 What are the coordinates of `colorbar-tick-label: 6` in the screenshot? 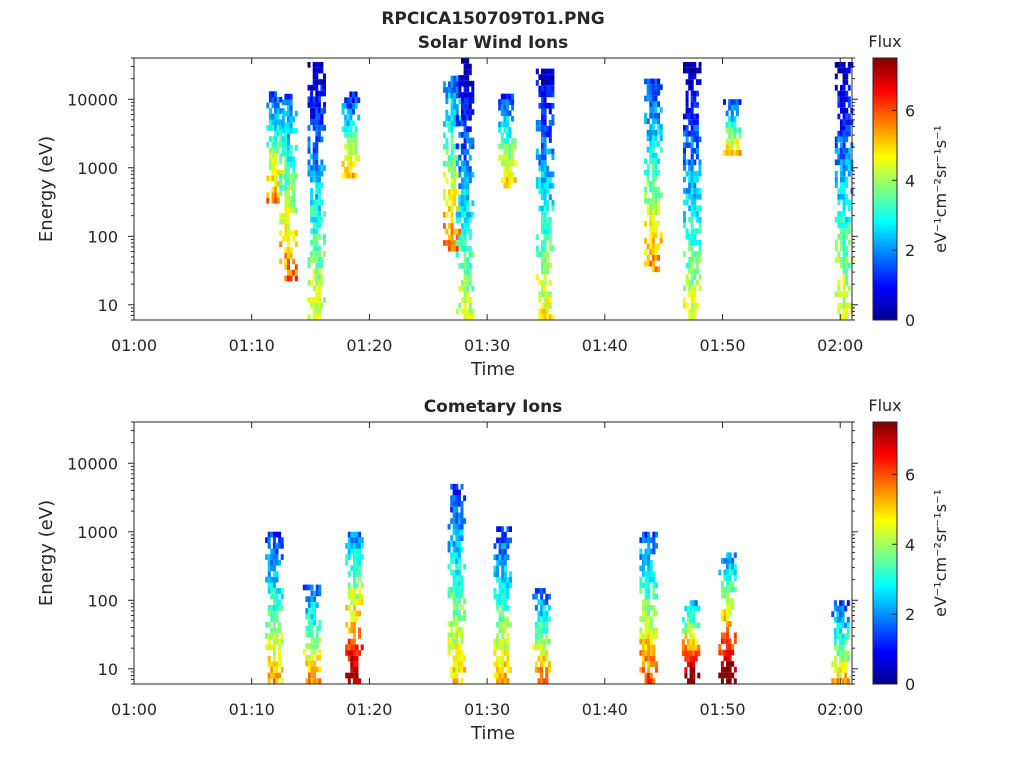 It's located at (910, 110).